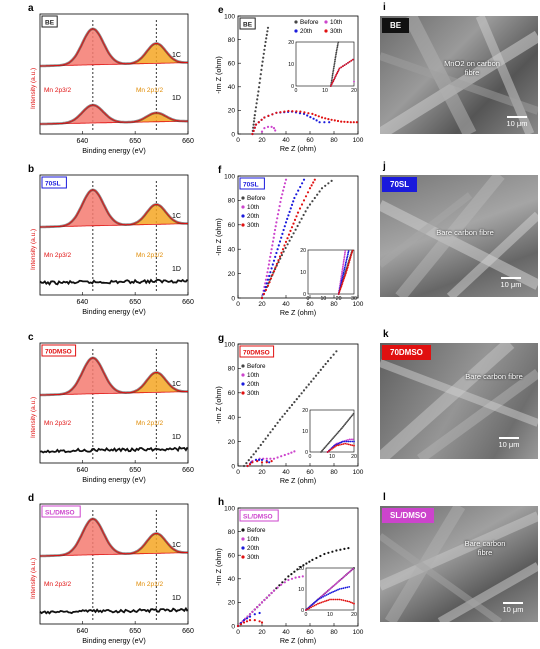 The image size is (540, 649). What do you see at coordinates (396, 25) in the screenshot?
I see `sem-tag-badge: BE` at bounding box center [396, 25].